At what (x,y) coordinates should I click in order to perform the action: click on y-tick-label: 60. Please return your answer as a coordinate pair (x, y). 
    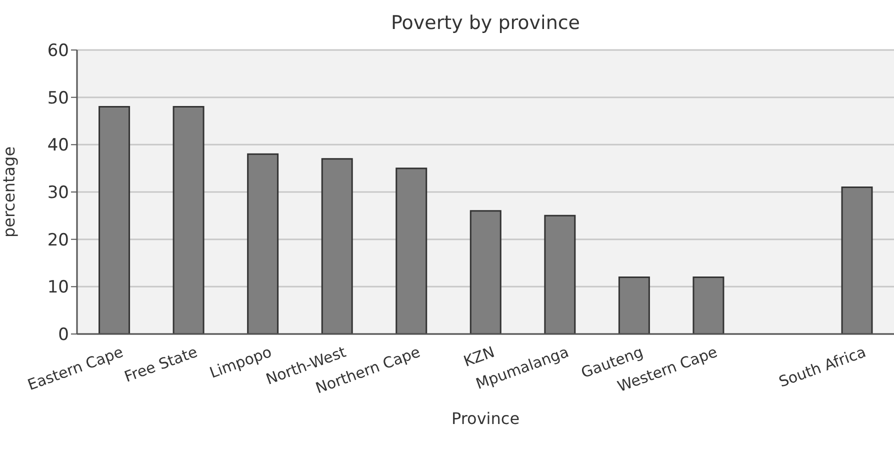
    Looking at the image, I should click on (58, 51).